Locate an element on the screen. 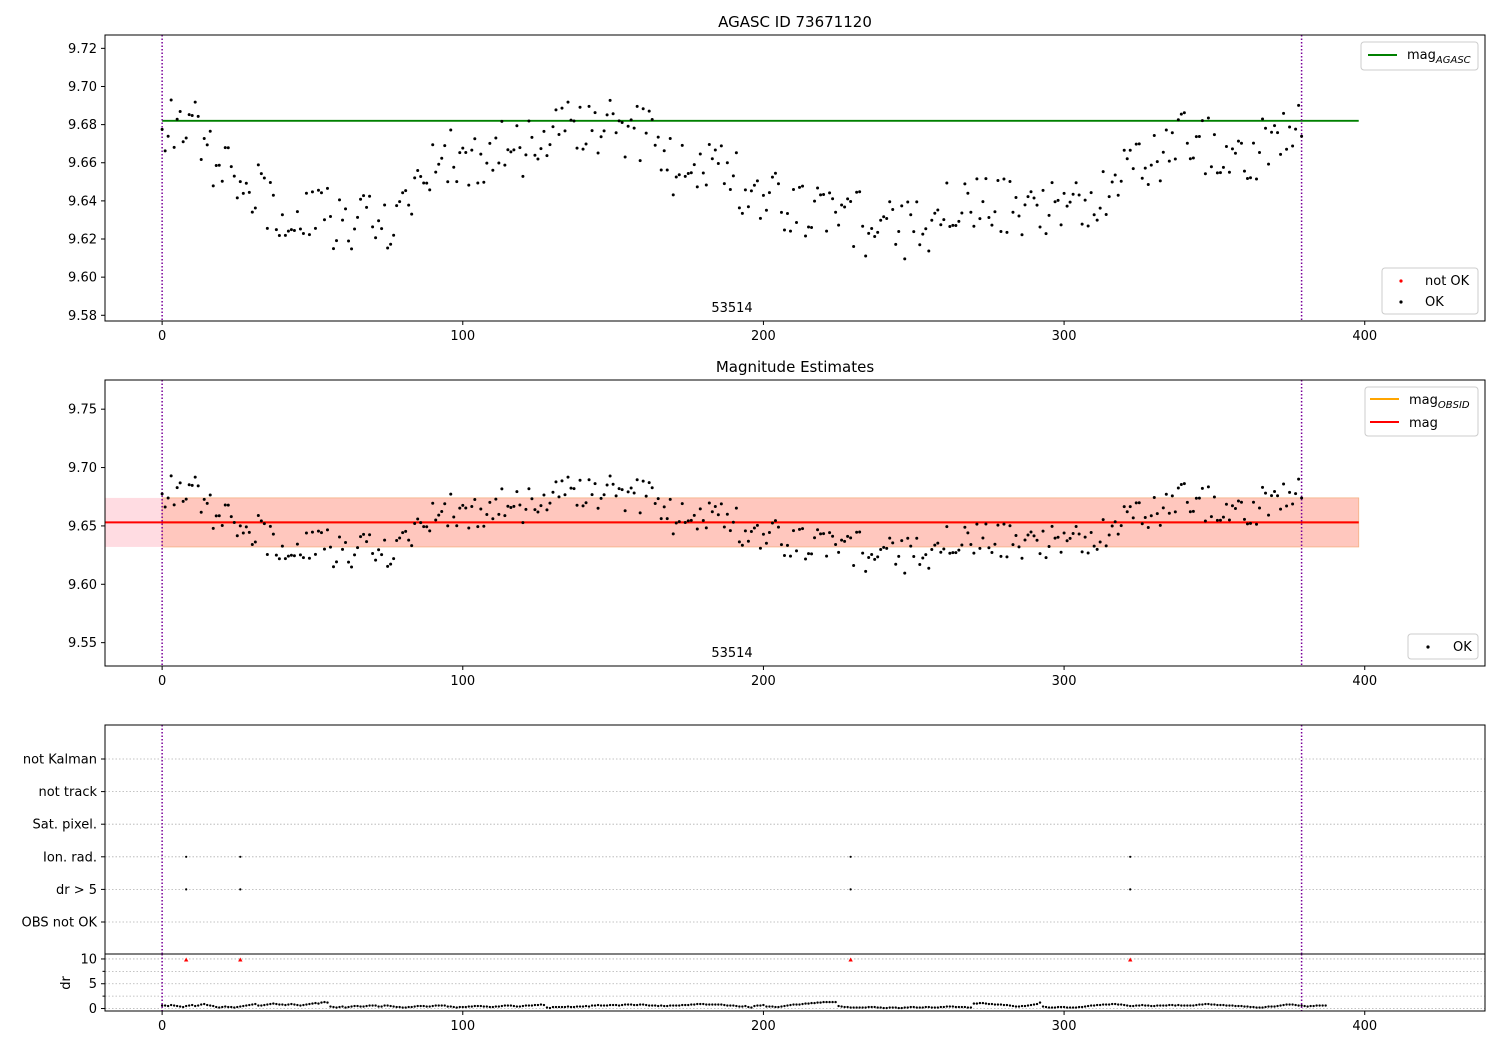  x-tick-label: 400 is located at coordinates (1364, 1026).